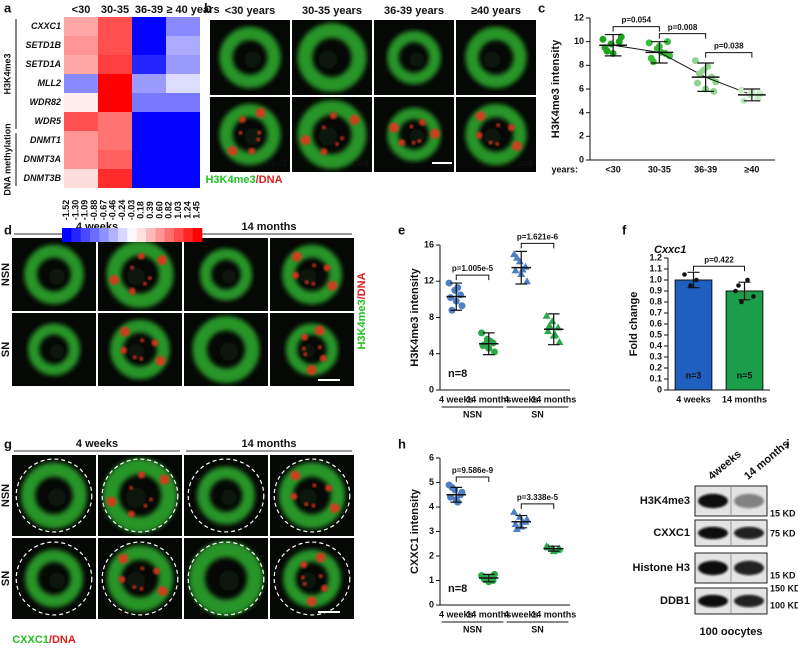 This screenshot has height=648, width=798. I want to click on p-value: p=0.054, so click(636, 20).